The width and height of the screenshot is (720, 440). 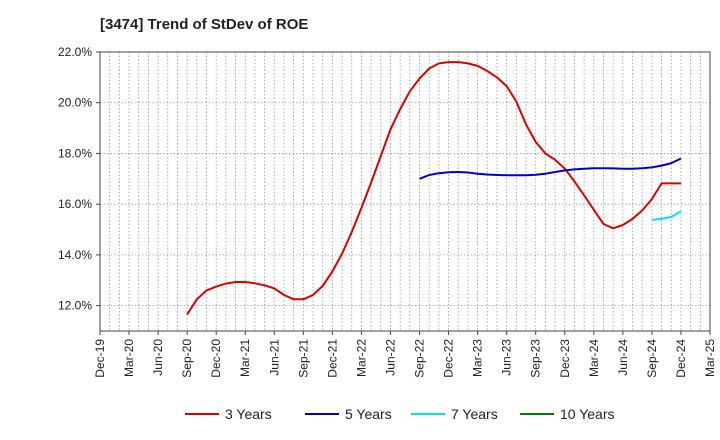 I want to click on y-tick-label: 22.0%, so click(x=75, y=52).